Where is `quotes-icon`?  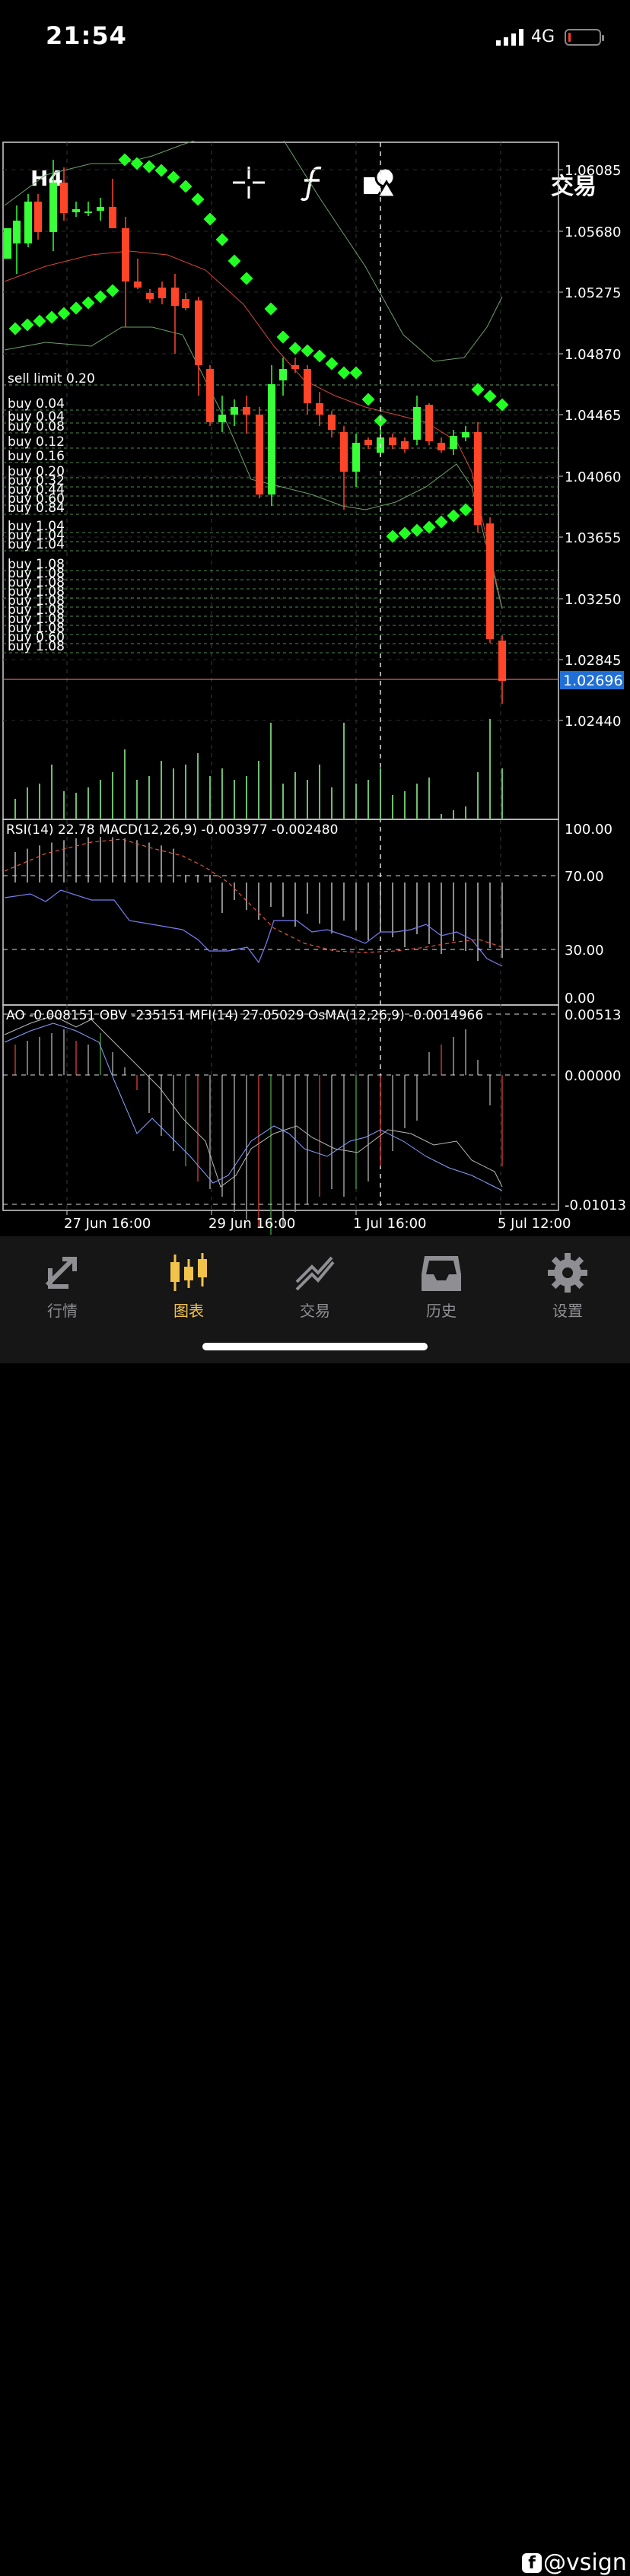 quotes-icon is located at coordinates (61, 1273).